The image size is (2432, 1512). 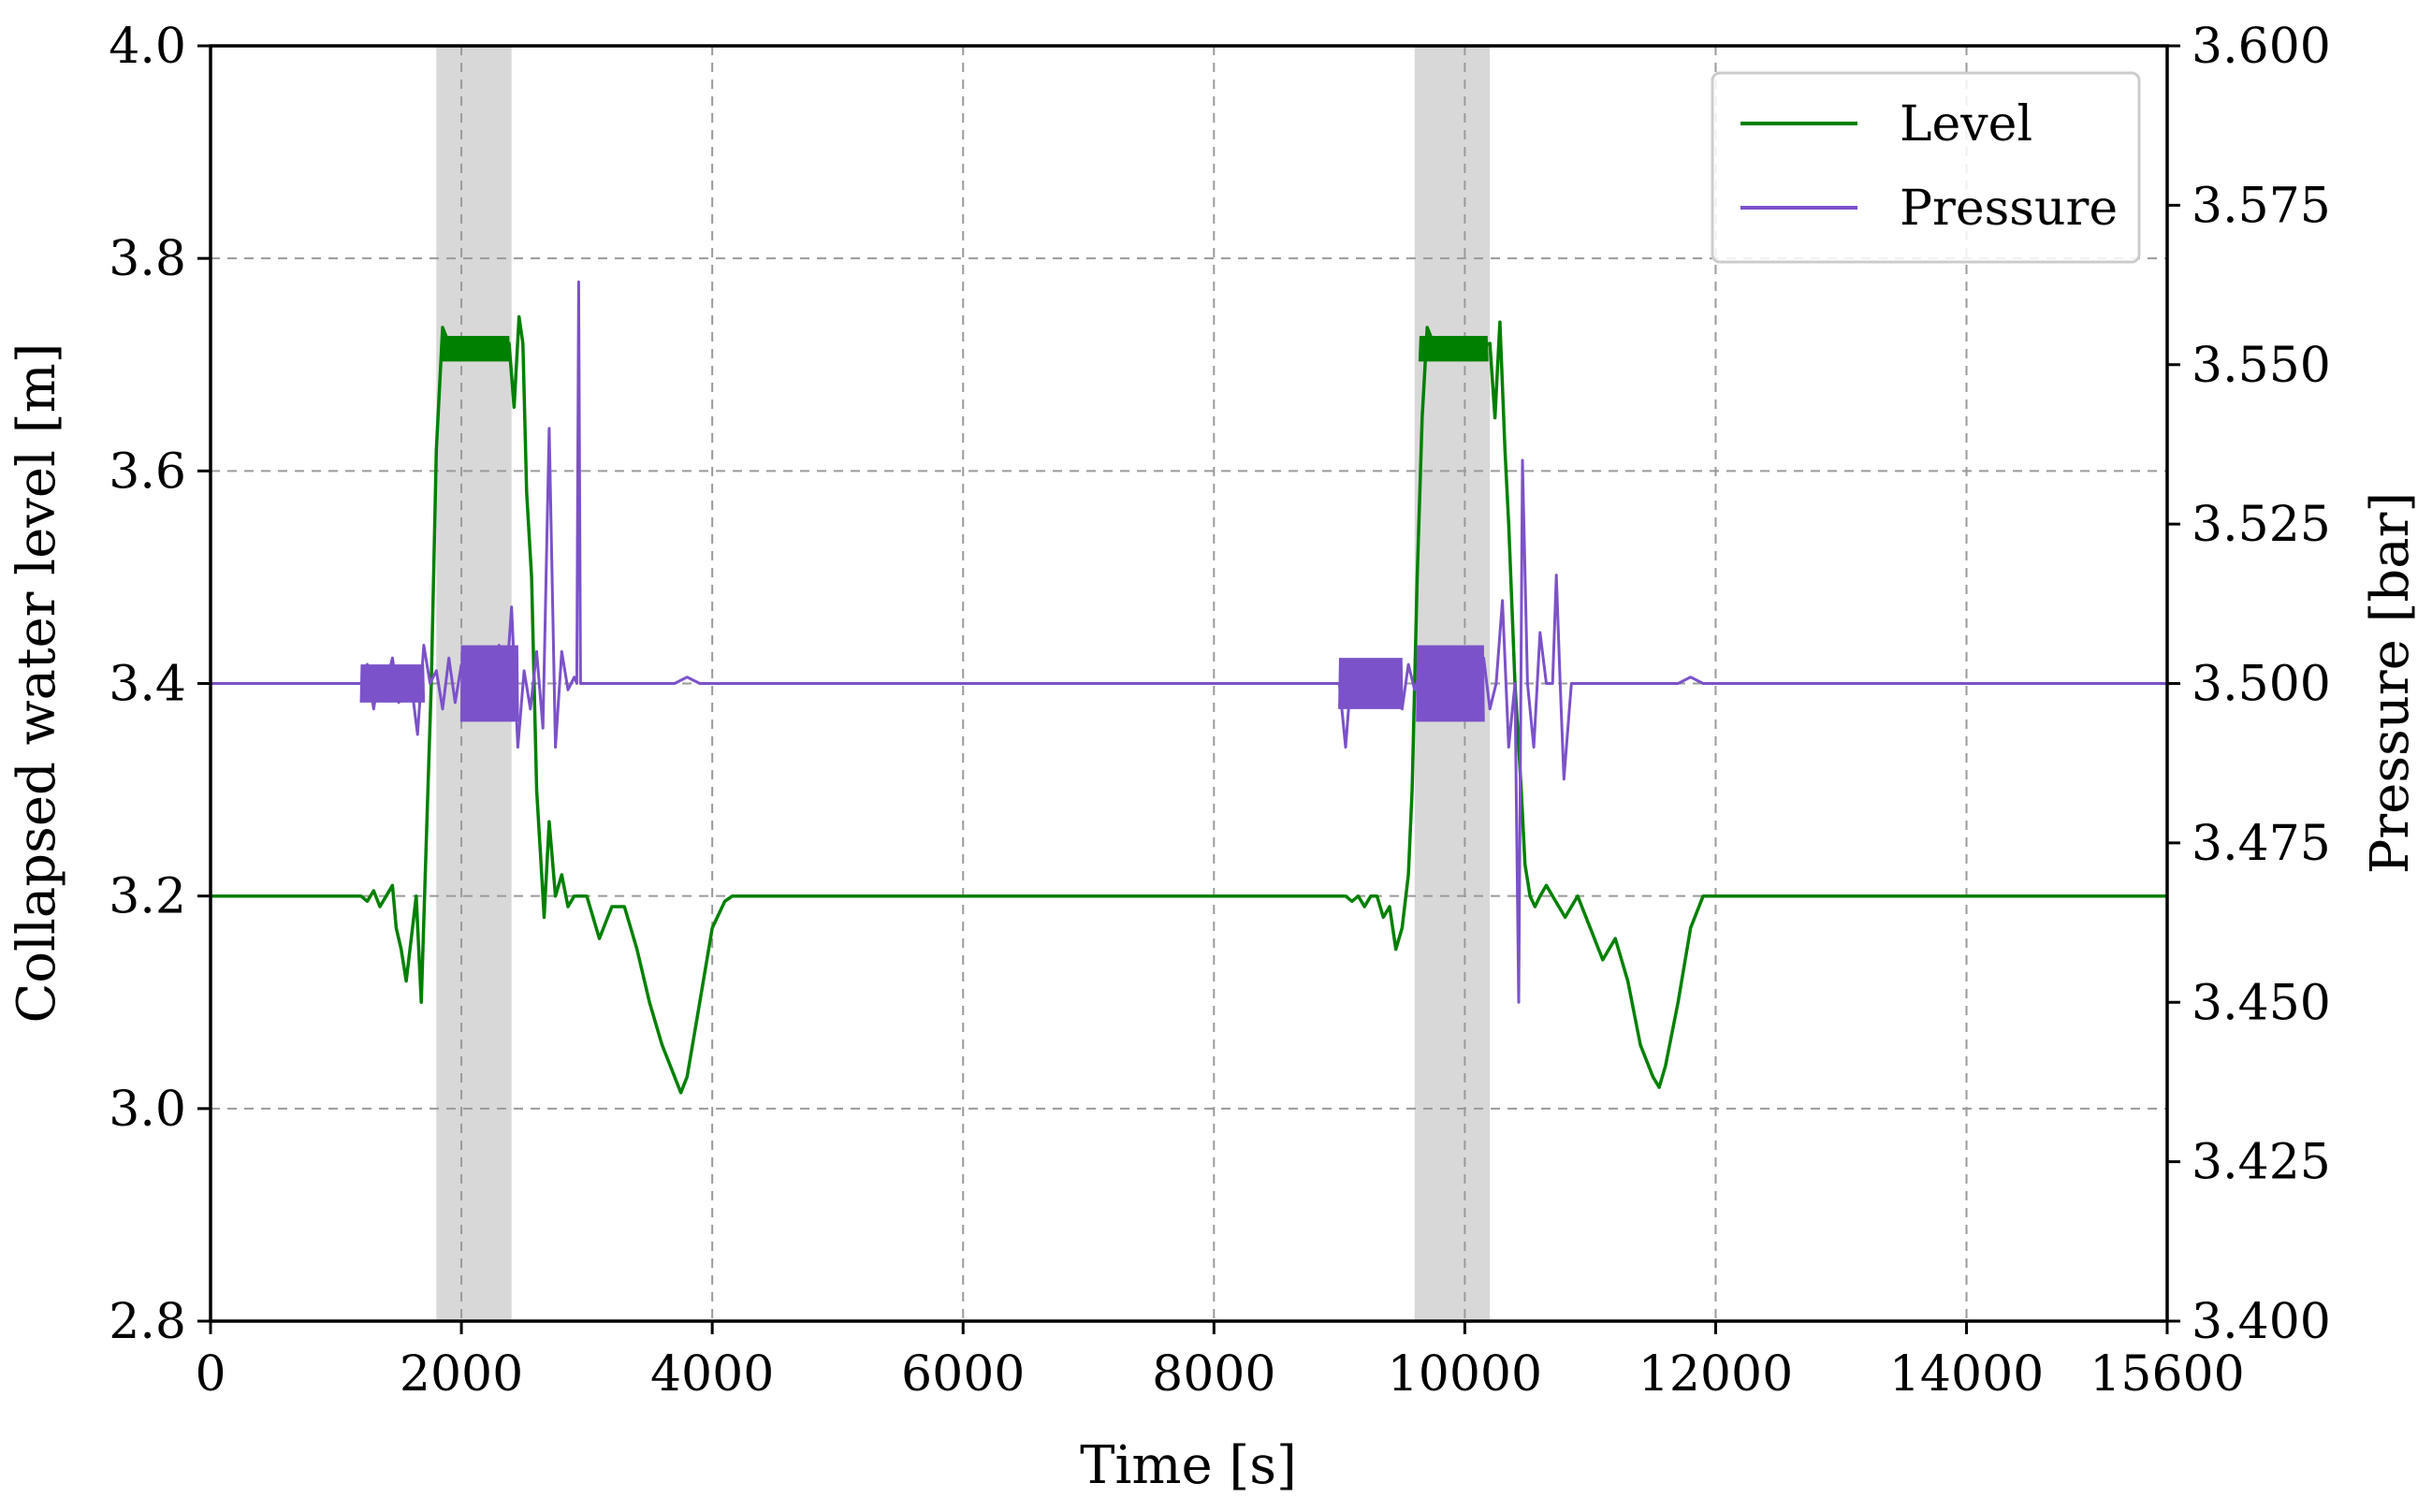 What do you see at coordinates (963, 1375) in the screenshot?
I see `x-tick-label-3: 6000` at bounding box center [963, 1375].